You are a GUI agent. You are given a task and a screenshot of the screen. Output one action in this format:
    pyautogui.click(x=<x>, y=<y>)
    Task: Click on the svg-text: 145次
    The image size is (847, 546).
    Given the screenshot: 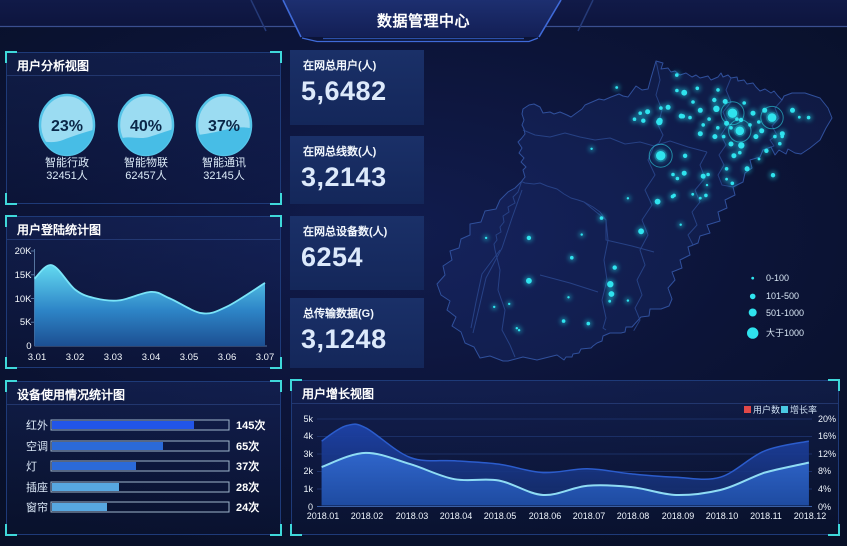 What is the action you would take?
    pyautogui.click(x=250, y=425)
    